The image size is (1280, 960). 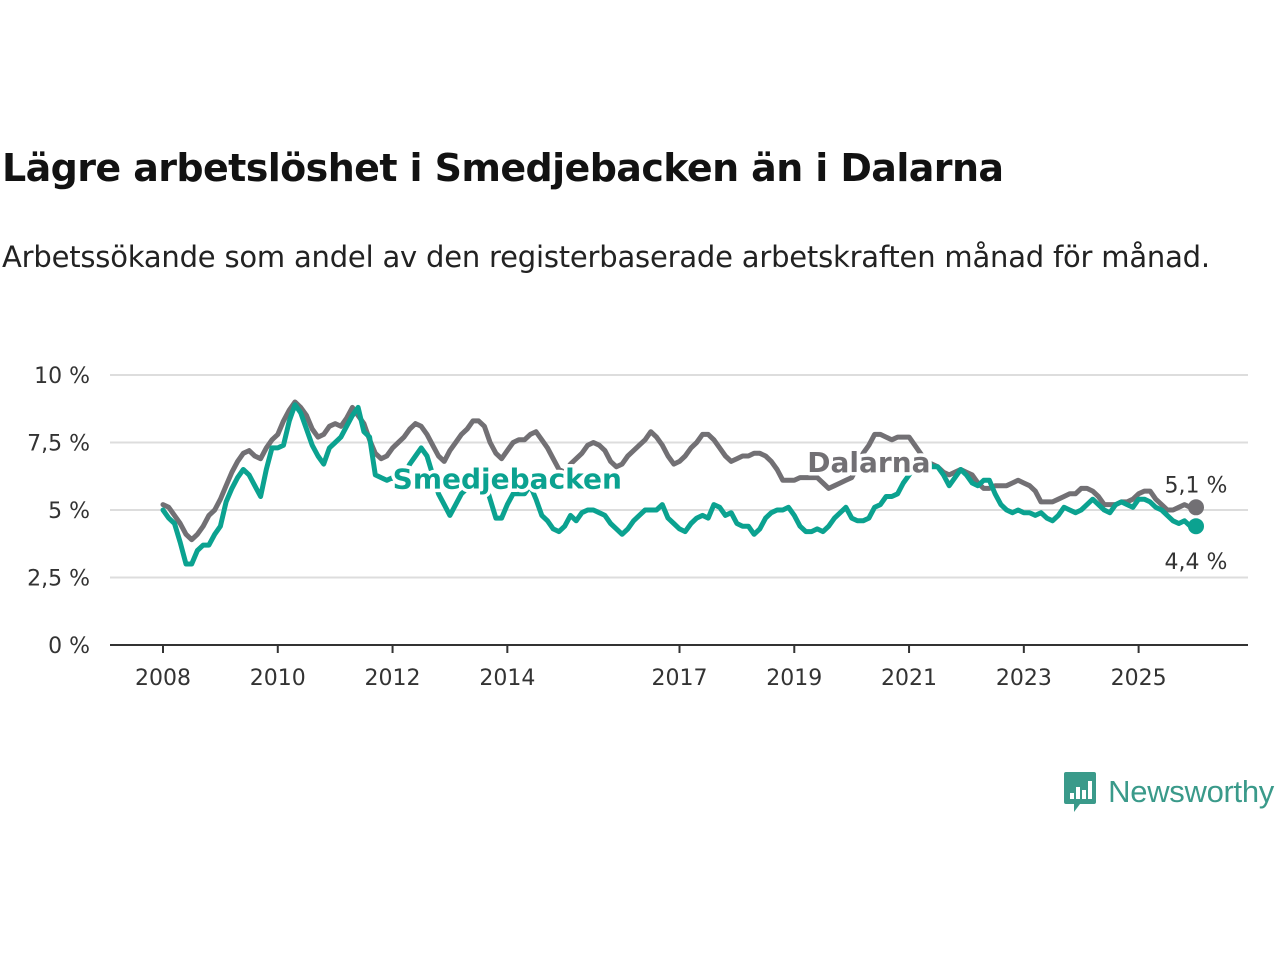 What do you see at coordinates (163, 678) in the screenshot?
I see `x-tick-label: 2008` at bounding box center [163, 678].